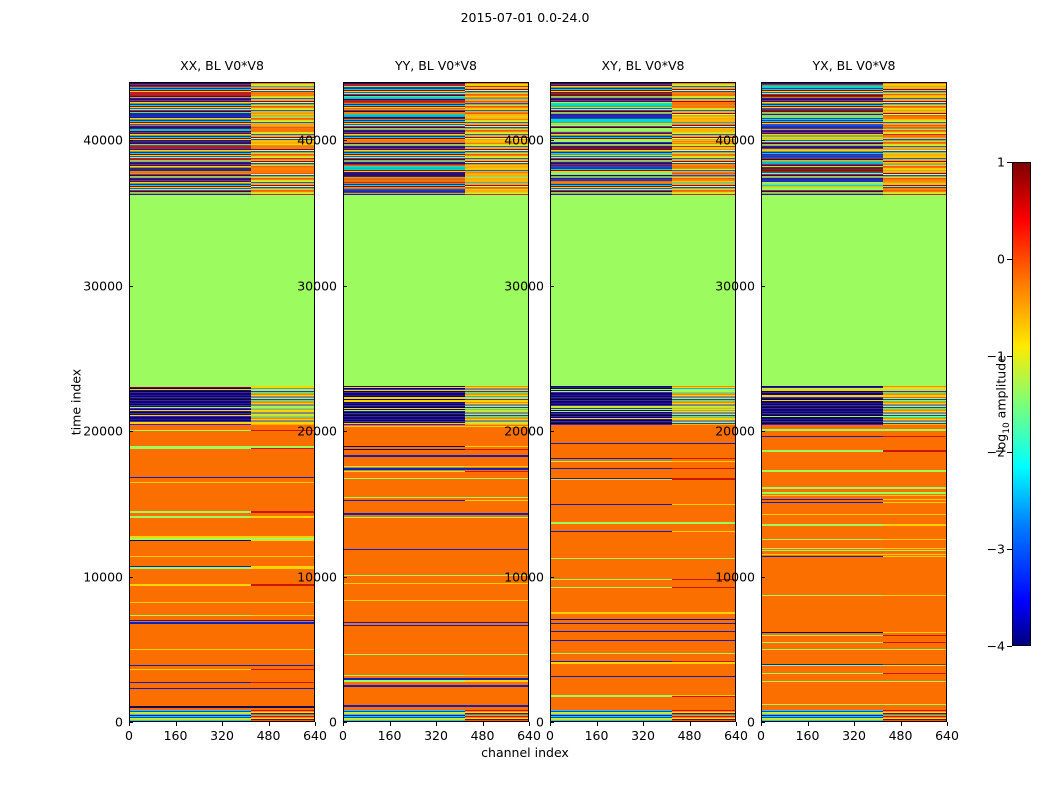  Describe the element at coordinates (751, 722) in the screenshot. I see `y-tick-label: 0` at that location.